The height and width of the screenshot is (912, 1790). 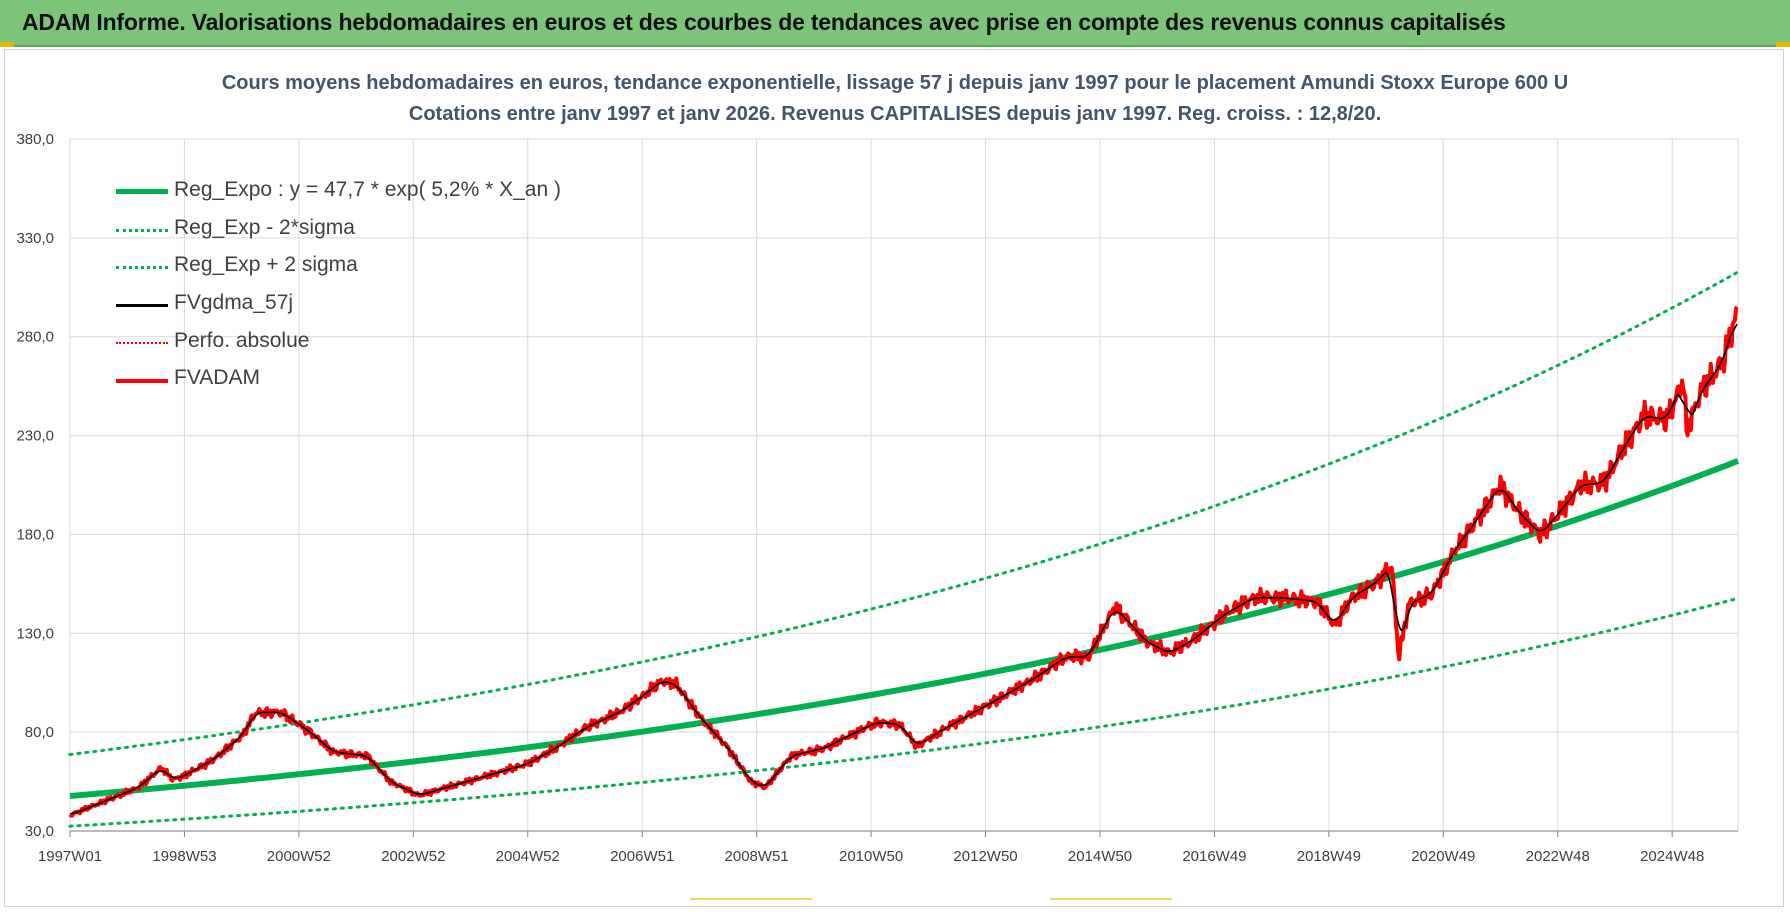 I want to click on legend-label-fvgdma: FVgdma_57j, so click(x=234, y=303).